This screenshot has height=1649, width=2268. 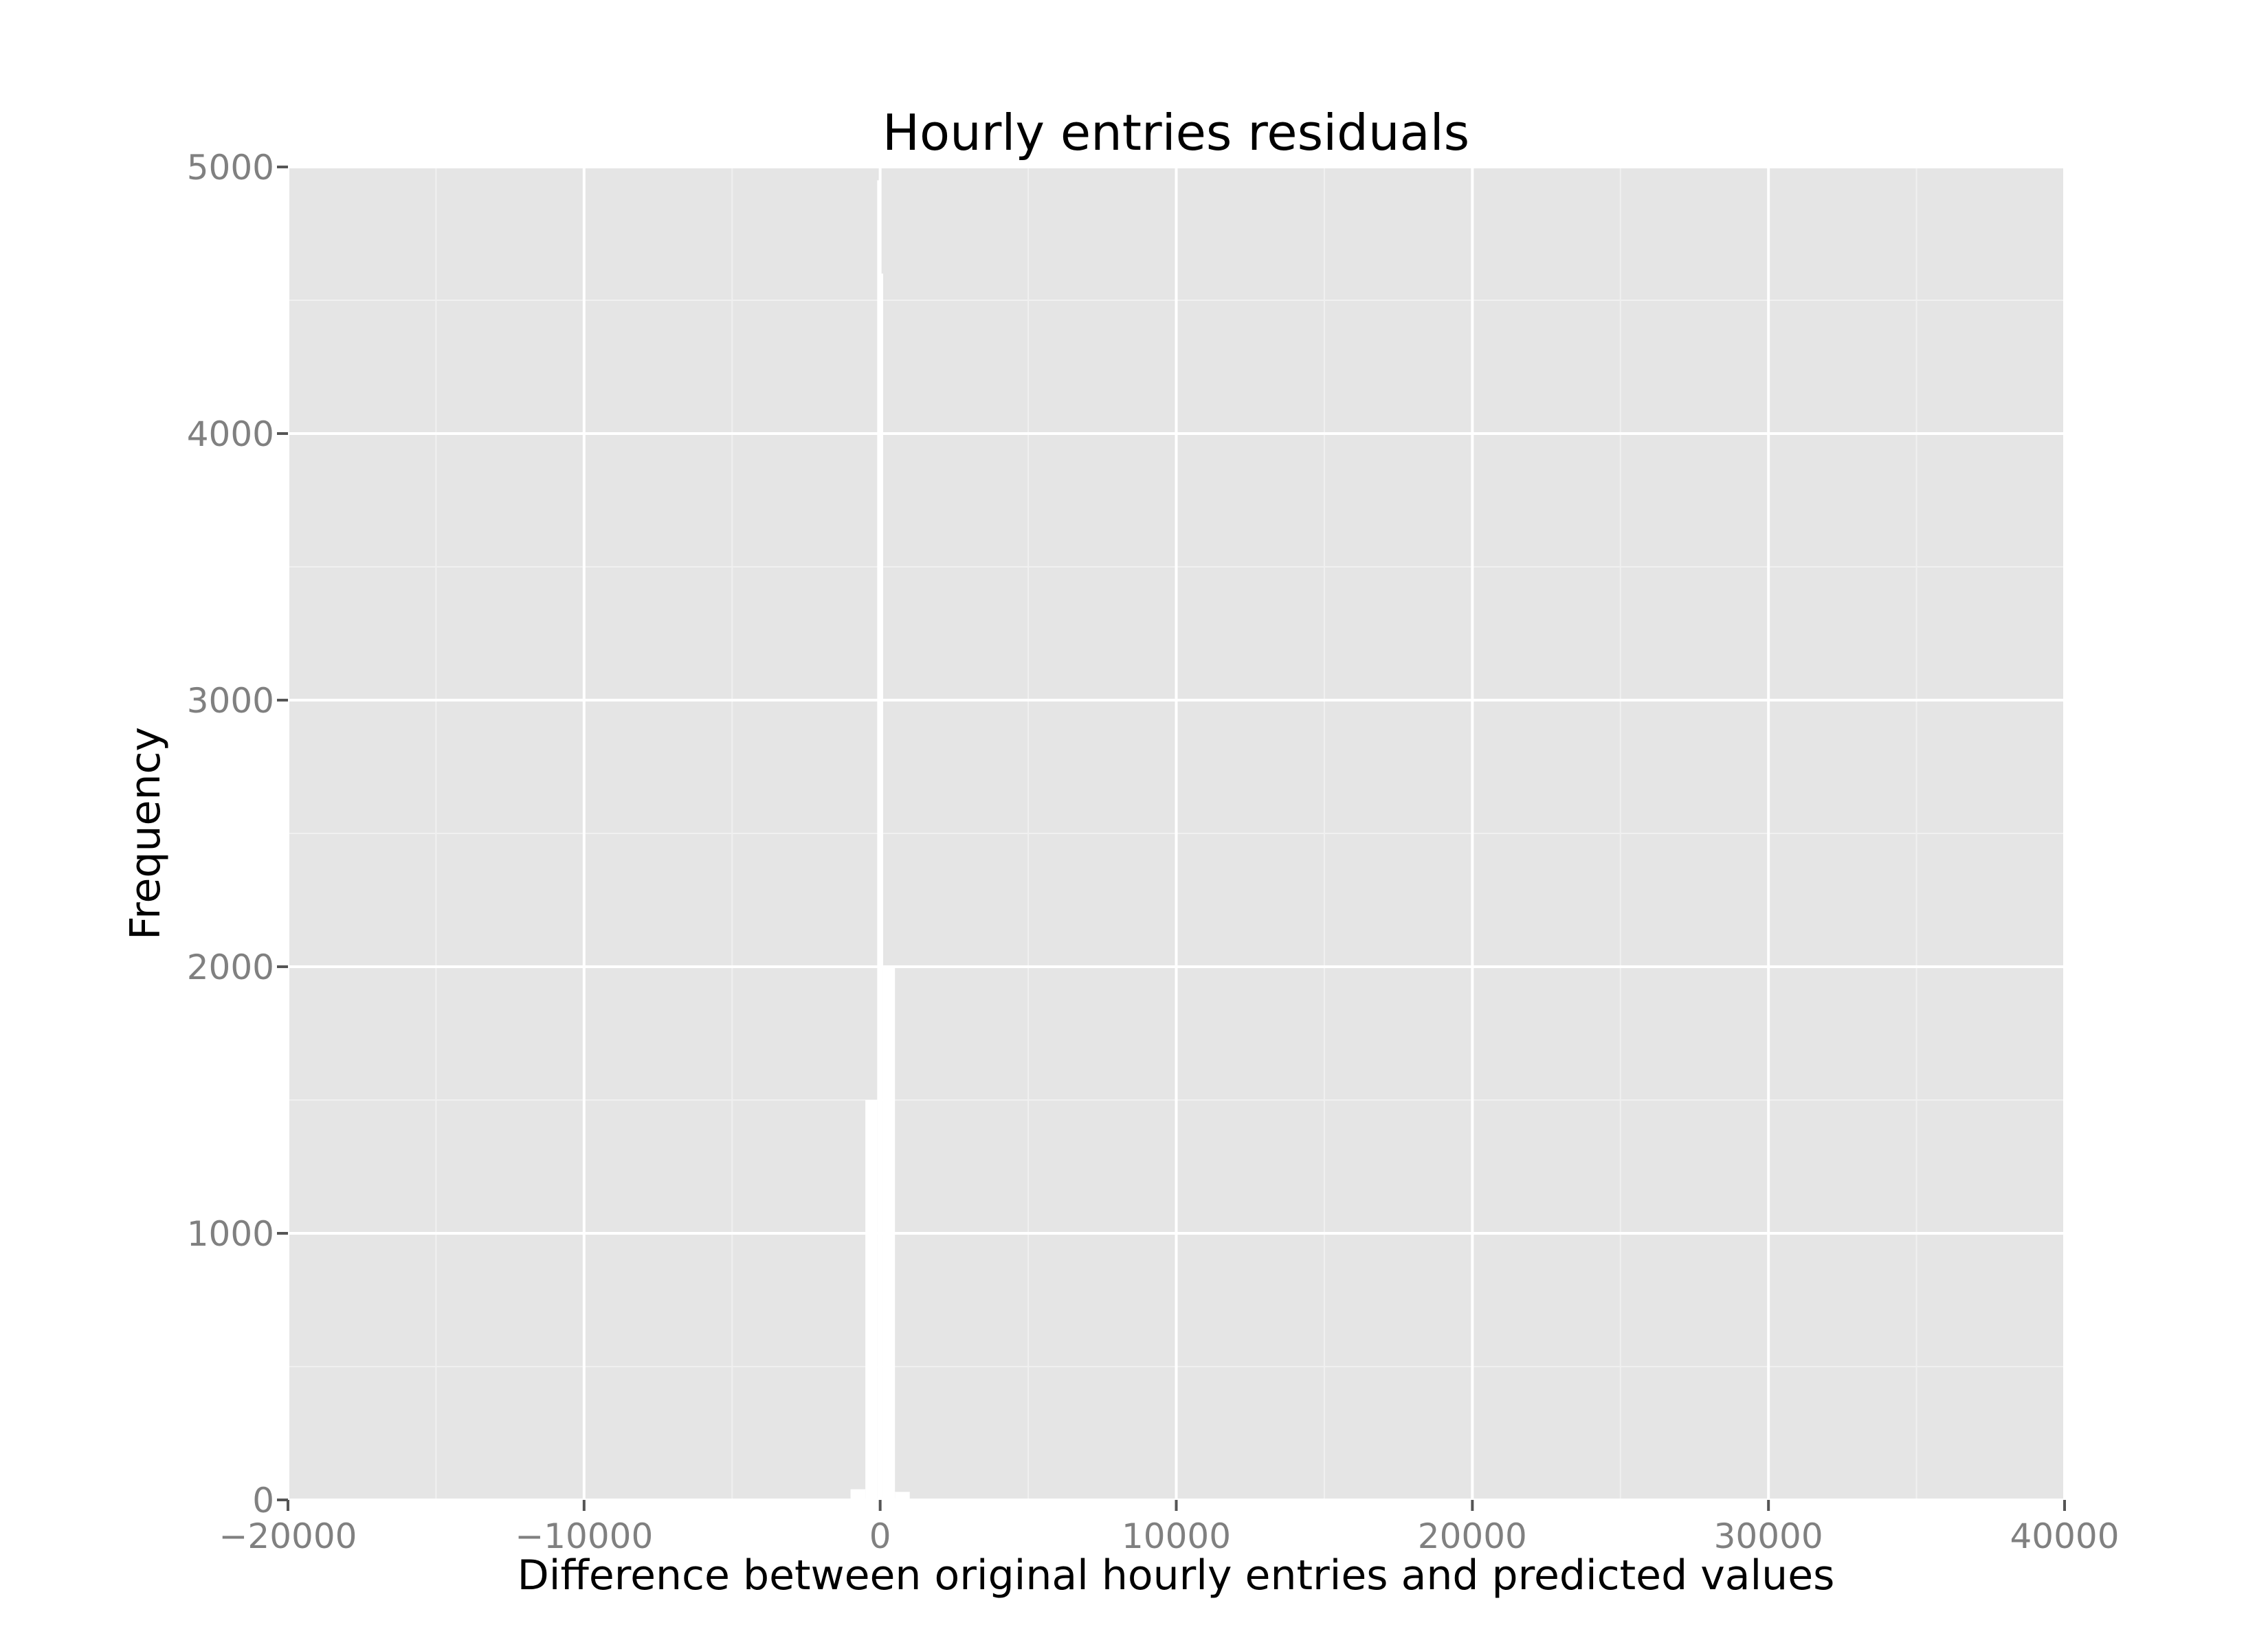 I want to click on x-tick-label: −10000, so click(x=584, y=1536).